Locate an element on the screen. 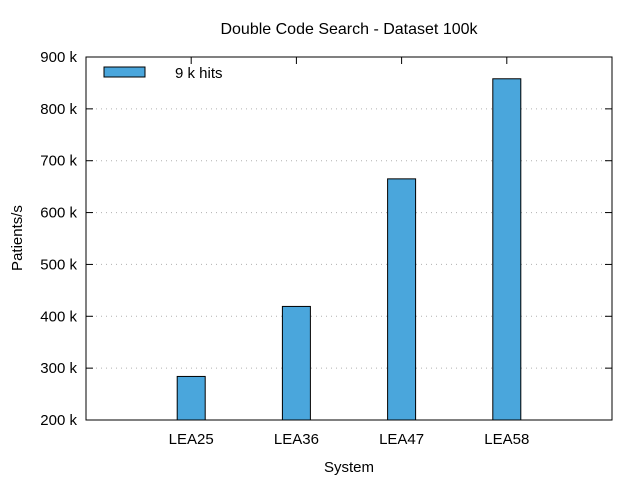  x-axis-label: System is located at coordinates (349, 467).